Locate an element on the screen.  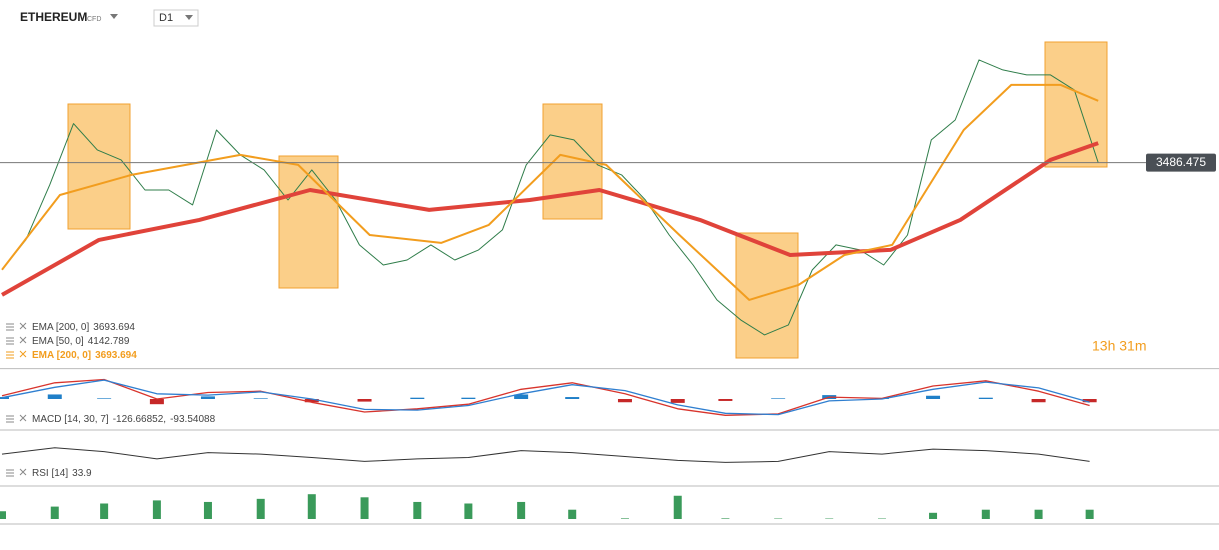
last-price-label: 3486.475 is located at coordinates (1181, 162).